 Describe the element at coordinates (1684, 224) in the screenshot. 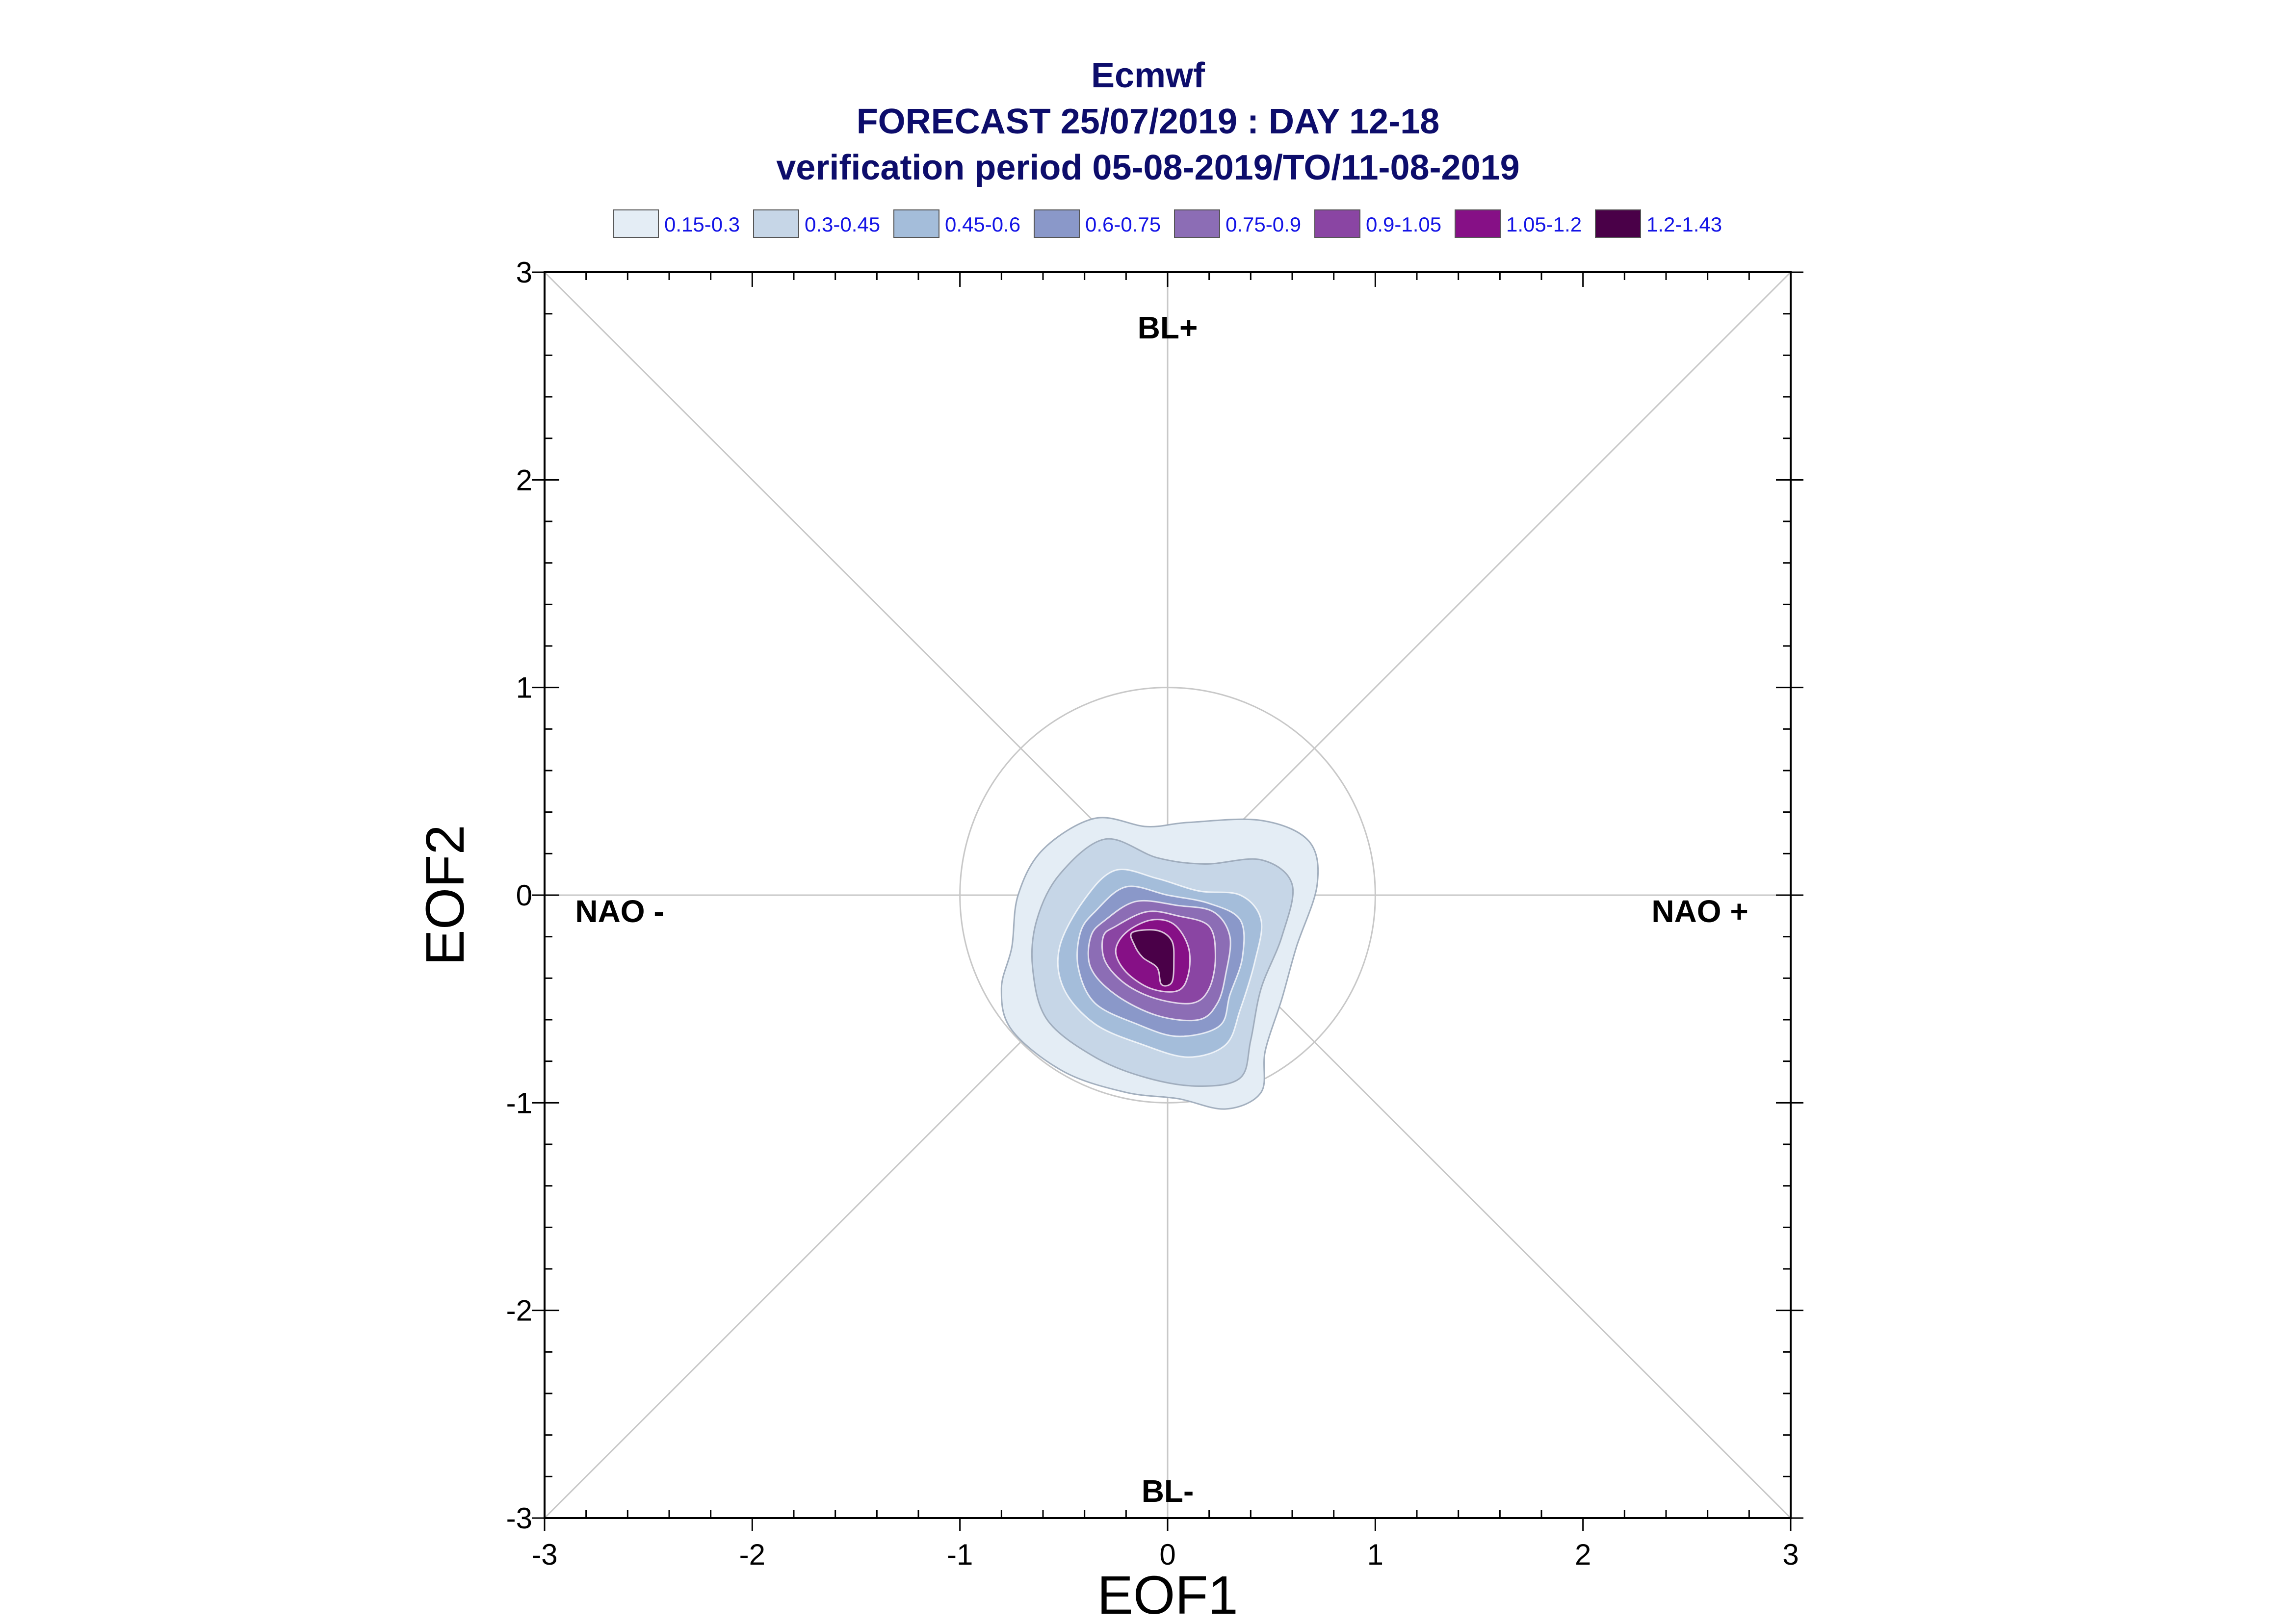

I see `legend-label: 1.2-1.43` at that location.